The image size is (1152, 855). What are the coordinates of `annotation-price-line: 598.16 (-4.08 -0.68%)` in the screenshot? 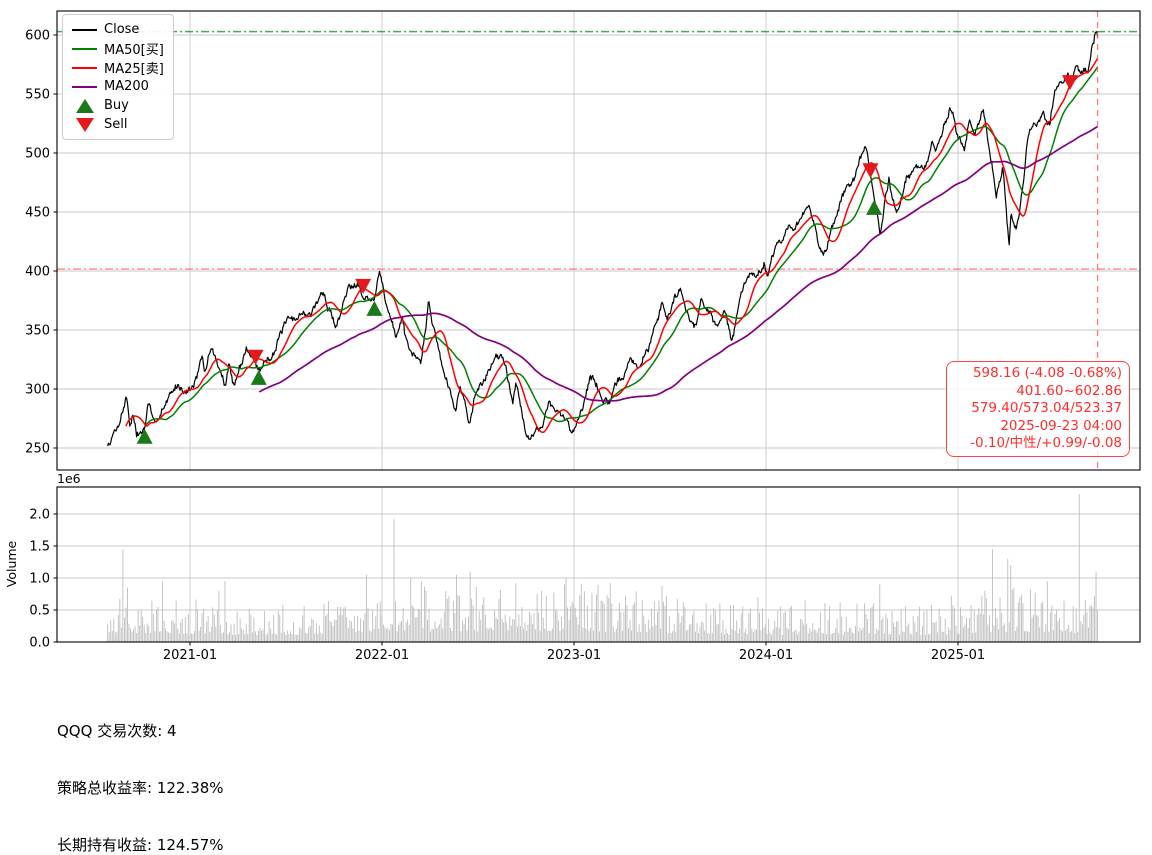 It's located at (1047, 373).